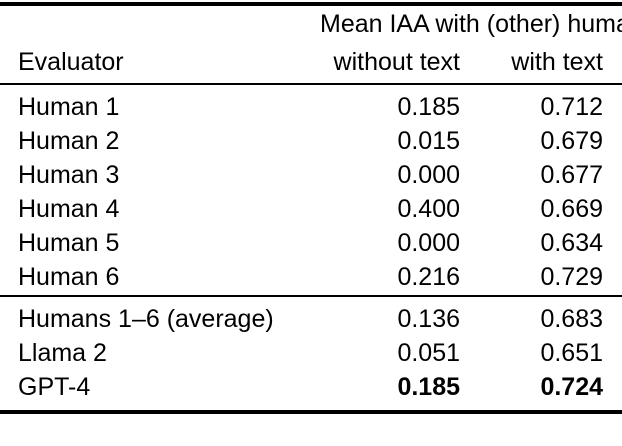  Describe the element at coordinates (571, 353) in the screenshot. I see `with-text-value-cell: 0.651` at that location.